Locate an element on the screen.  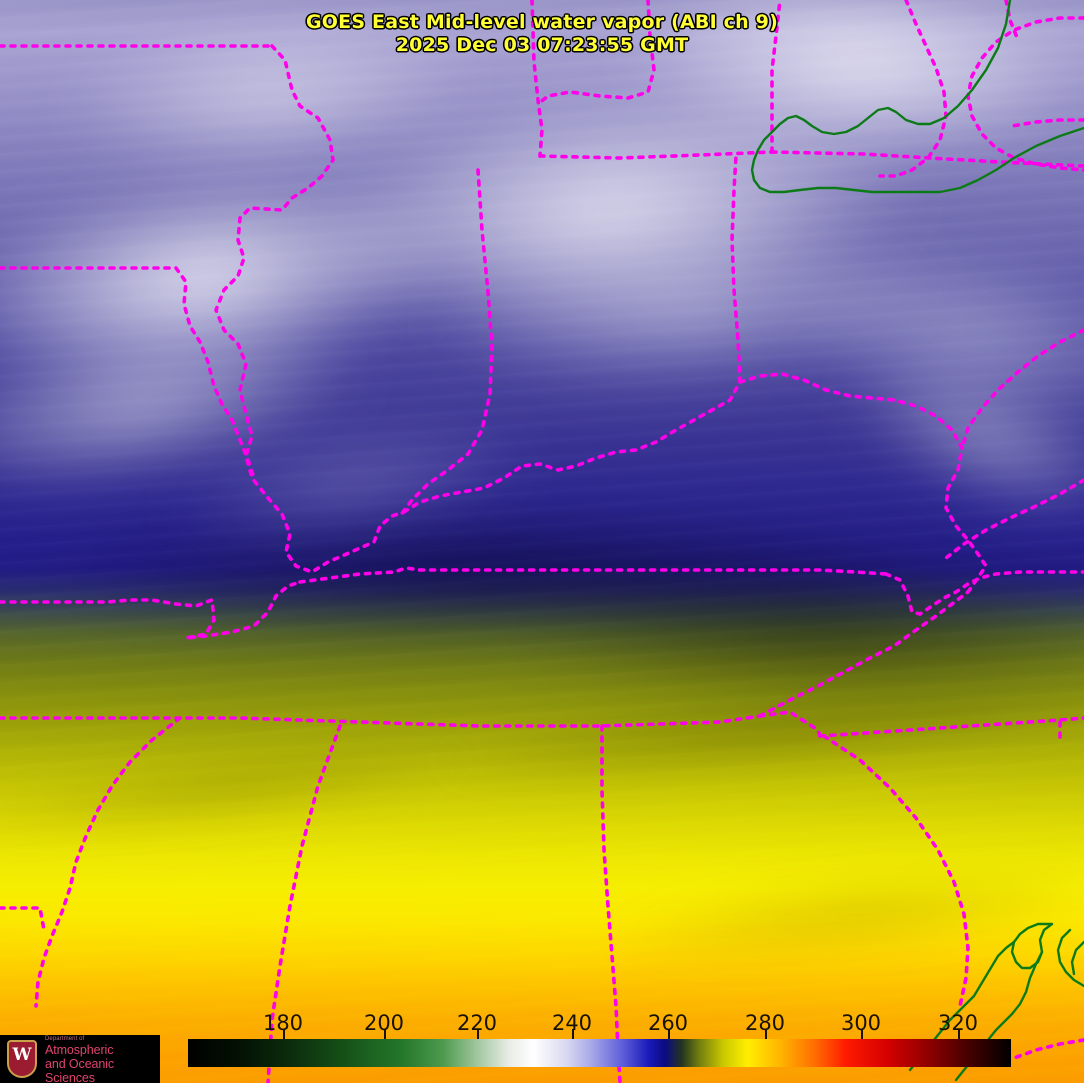
crest-letter: W is located at coordinates (22, 1055).